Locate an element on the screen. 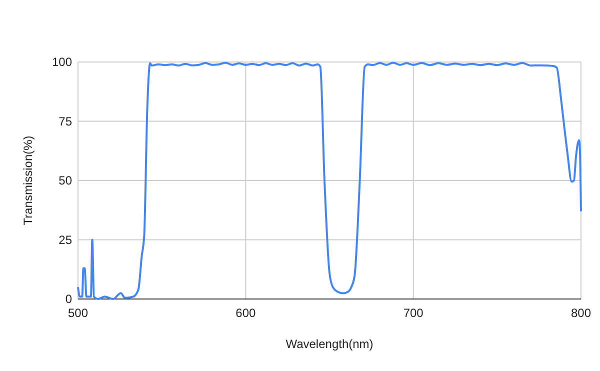 The width and height of the screenshot is (600, 371). x-tick-label: 500 is located at coordinates (78, 313).